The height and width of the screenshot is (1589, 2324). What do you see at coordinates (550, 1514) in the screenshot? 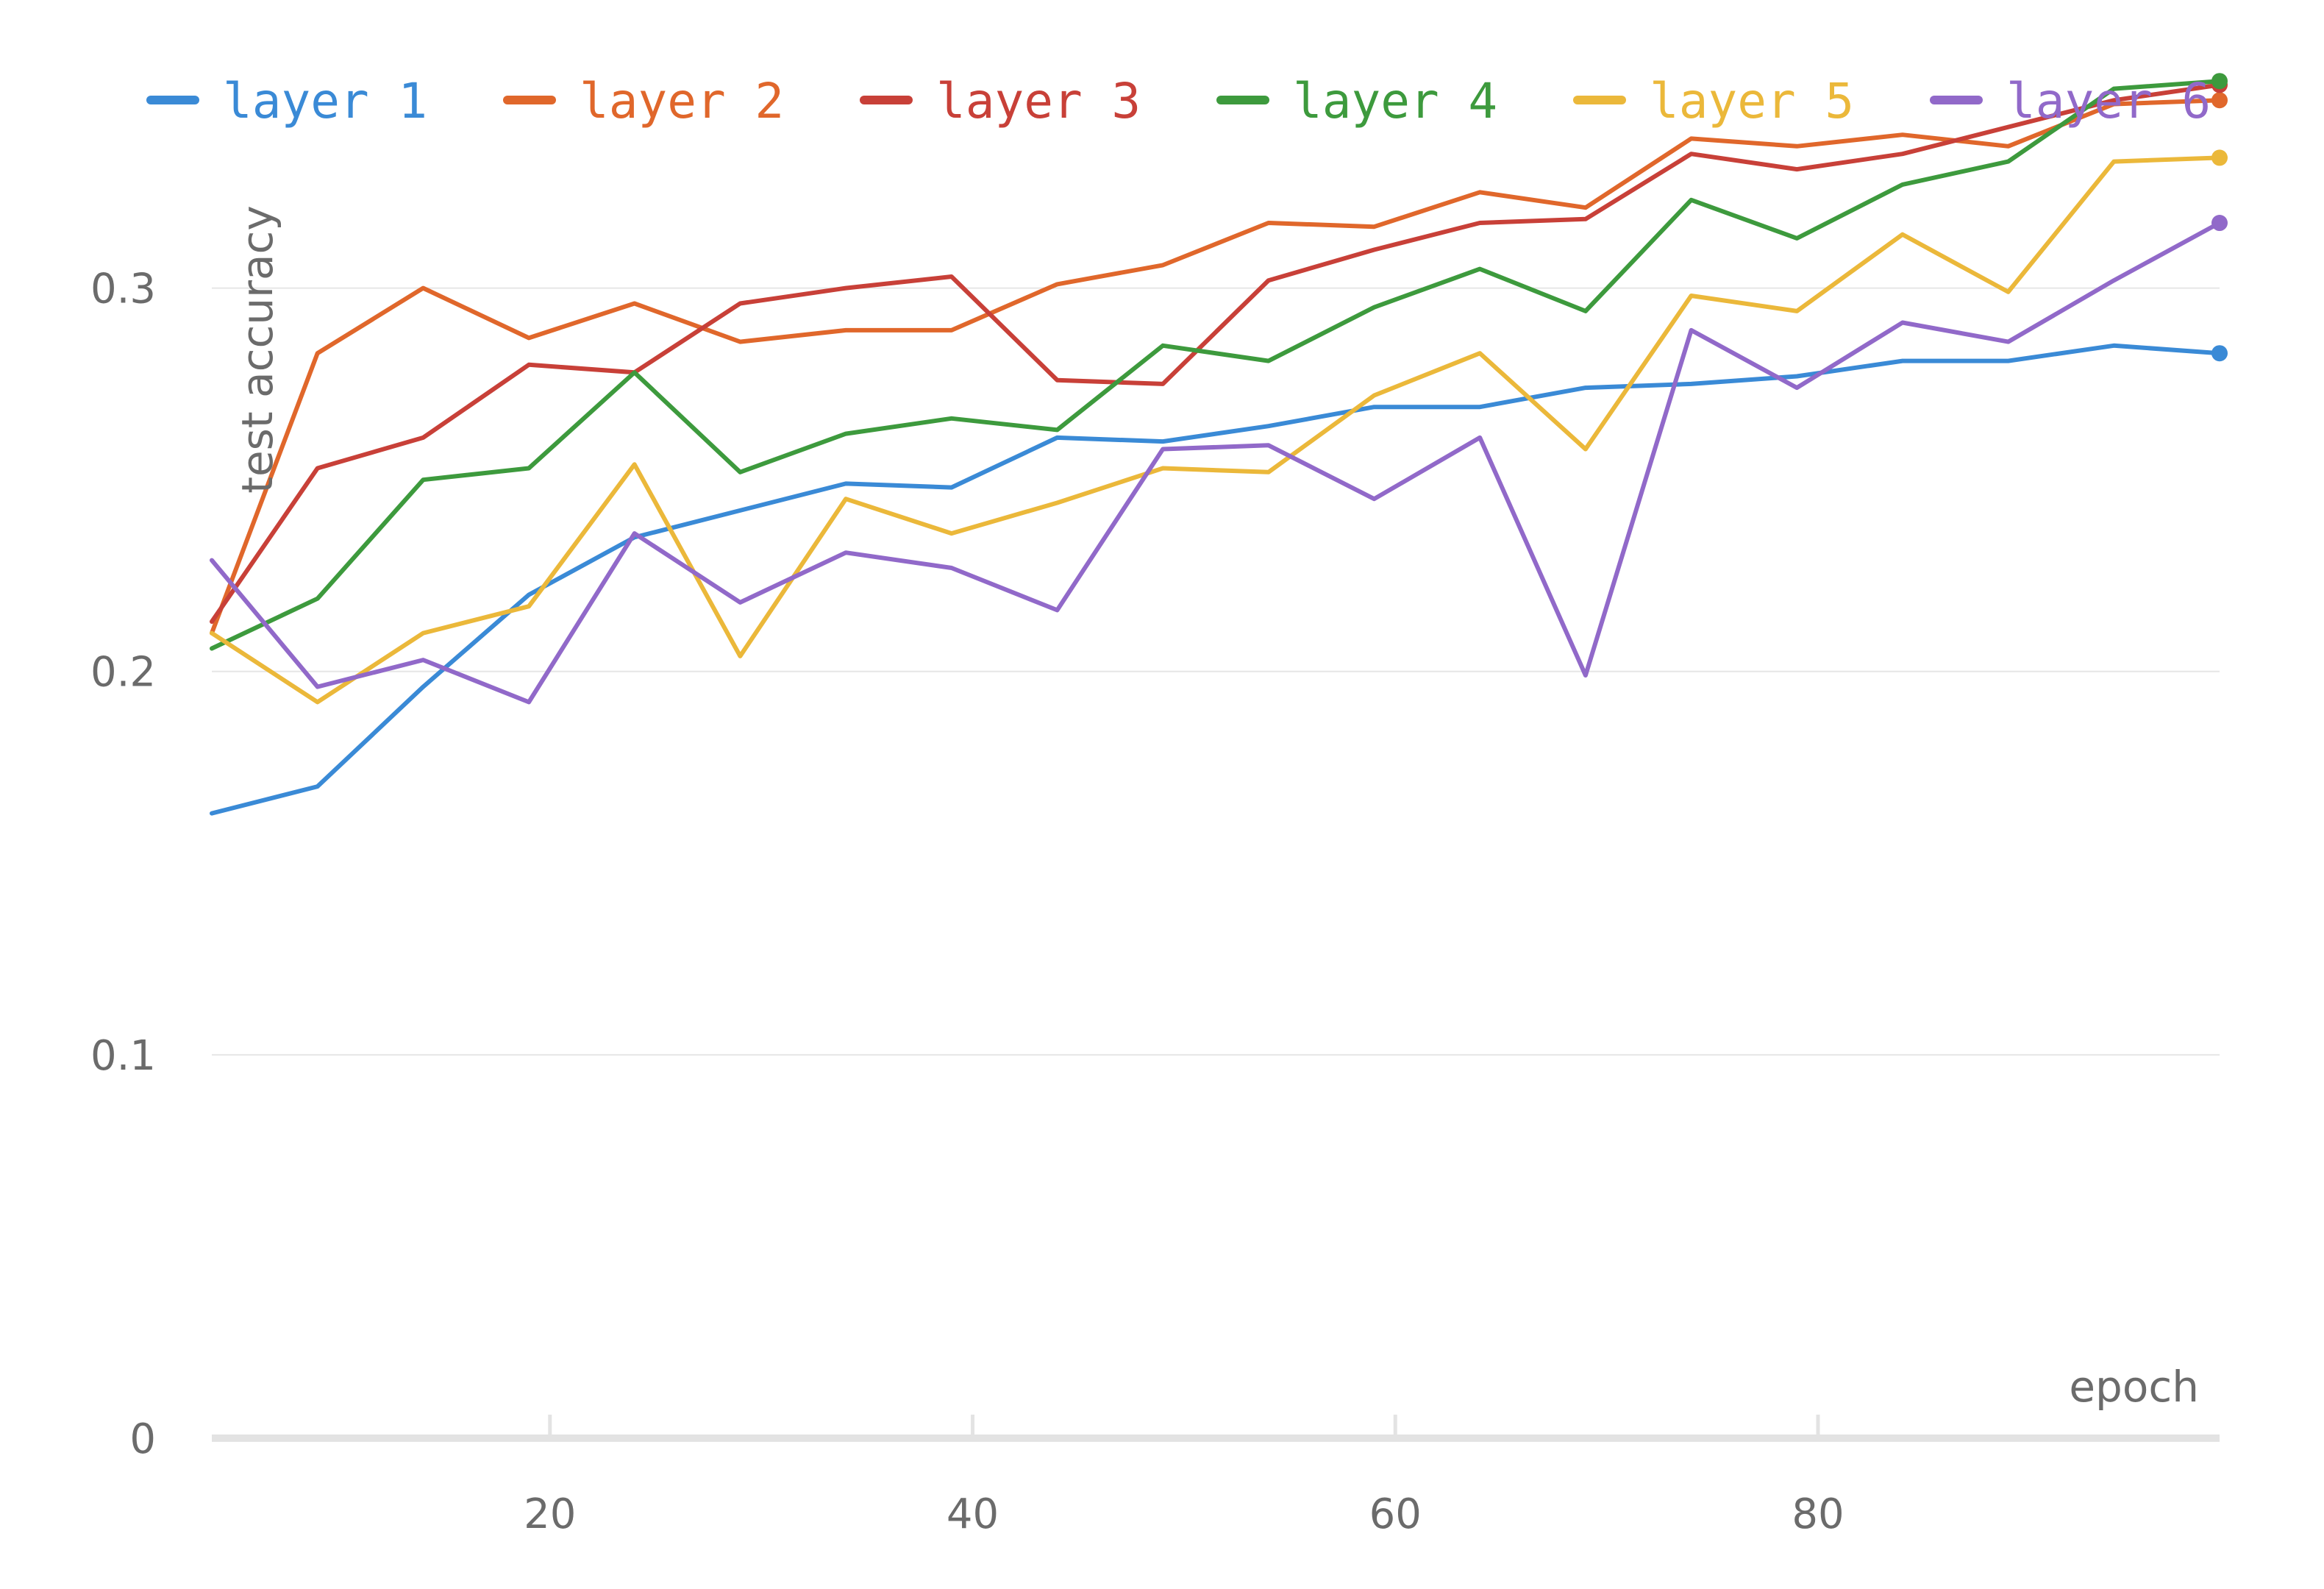
I see `x-tick-label: 20` at bounding box center [550, 1514].